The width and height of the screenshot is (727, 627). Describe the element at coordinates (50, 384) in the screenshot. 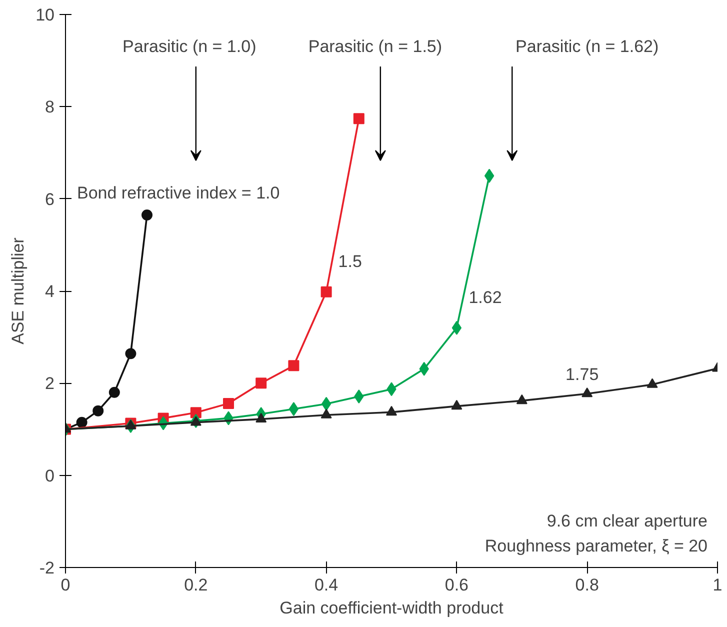

I see `y-tick-label: 2` at that location.